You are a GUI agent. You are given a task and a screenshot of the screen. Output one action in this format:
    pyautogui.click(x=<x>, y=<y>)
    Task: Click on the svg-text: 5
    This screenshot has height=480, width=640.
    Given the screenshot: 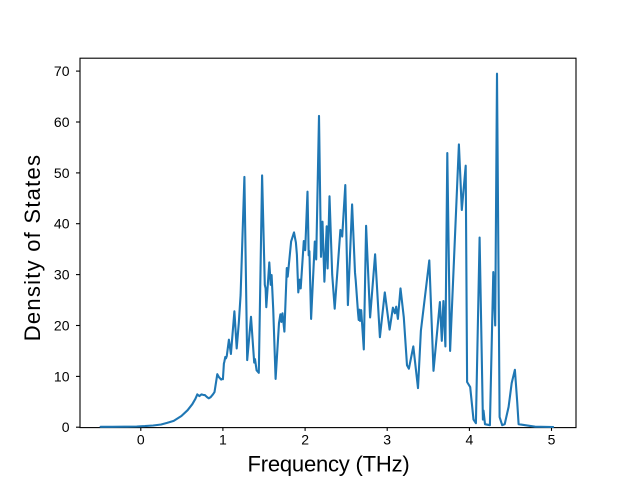 What is the action you would take?
    pyautogui.click(x=552, y=440)
    